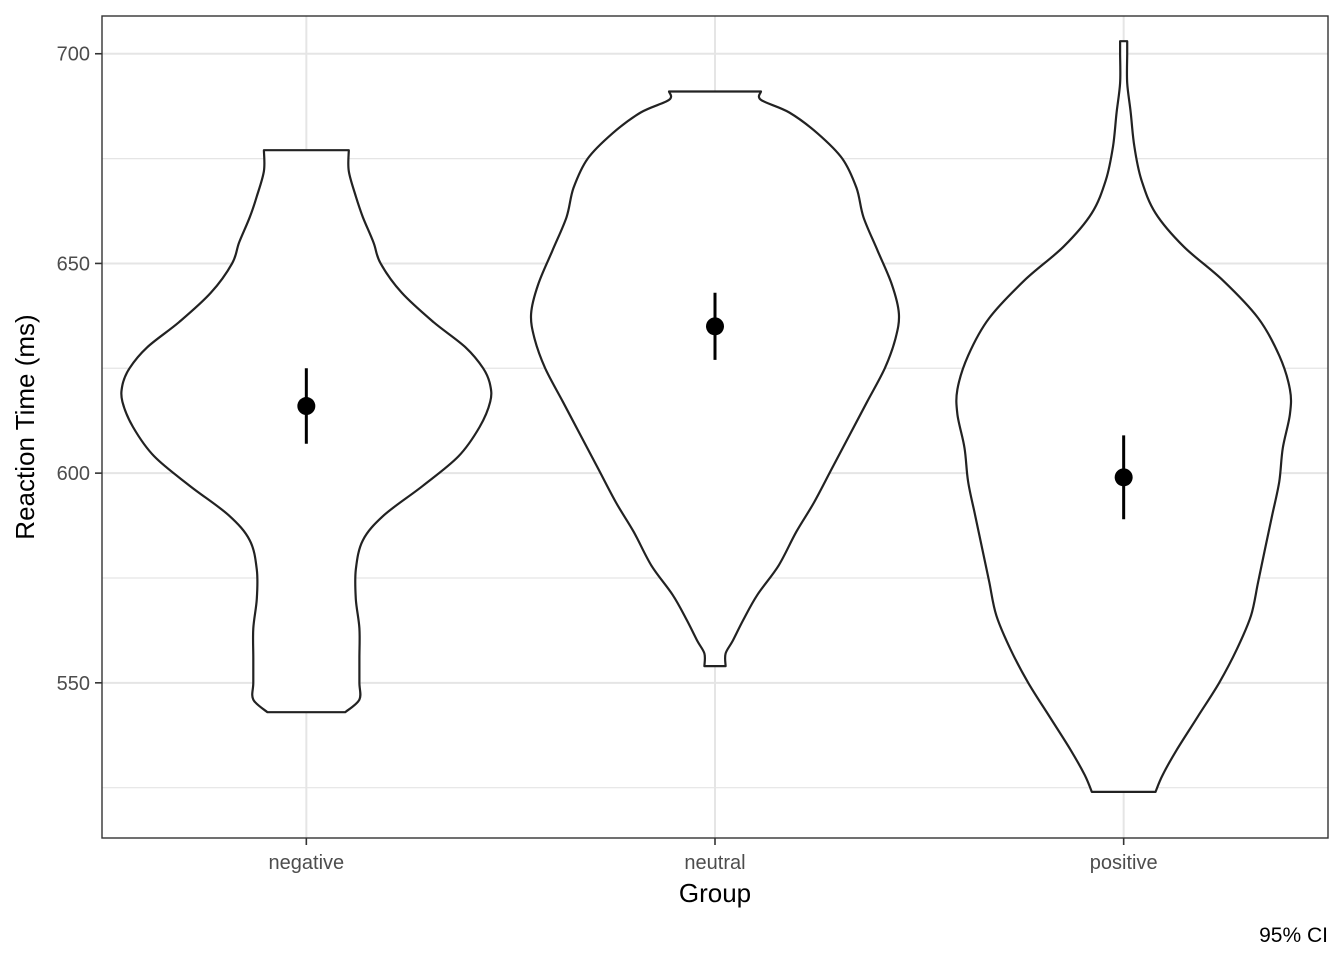 Image resolution: width=1344 pixels, height=960 pixels. I want to click on mean-point-positive, so click(1123, 477).